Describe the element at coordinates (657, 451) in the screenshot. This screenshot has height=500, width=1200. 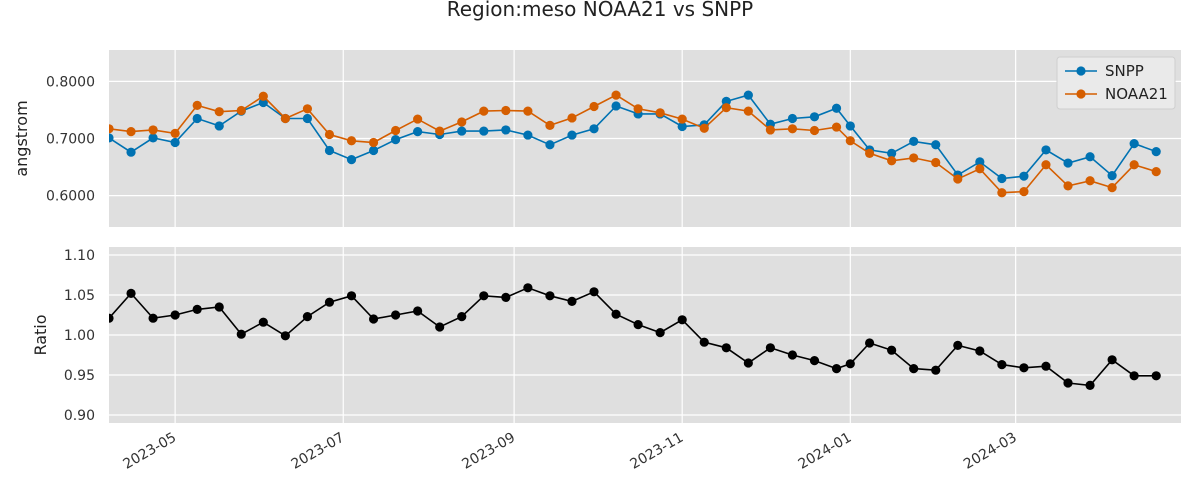
I see `x-tick-label-2023-11: 2023-11` at that location.